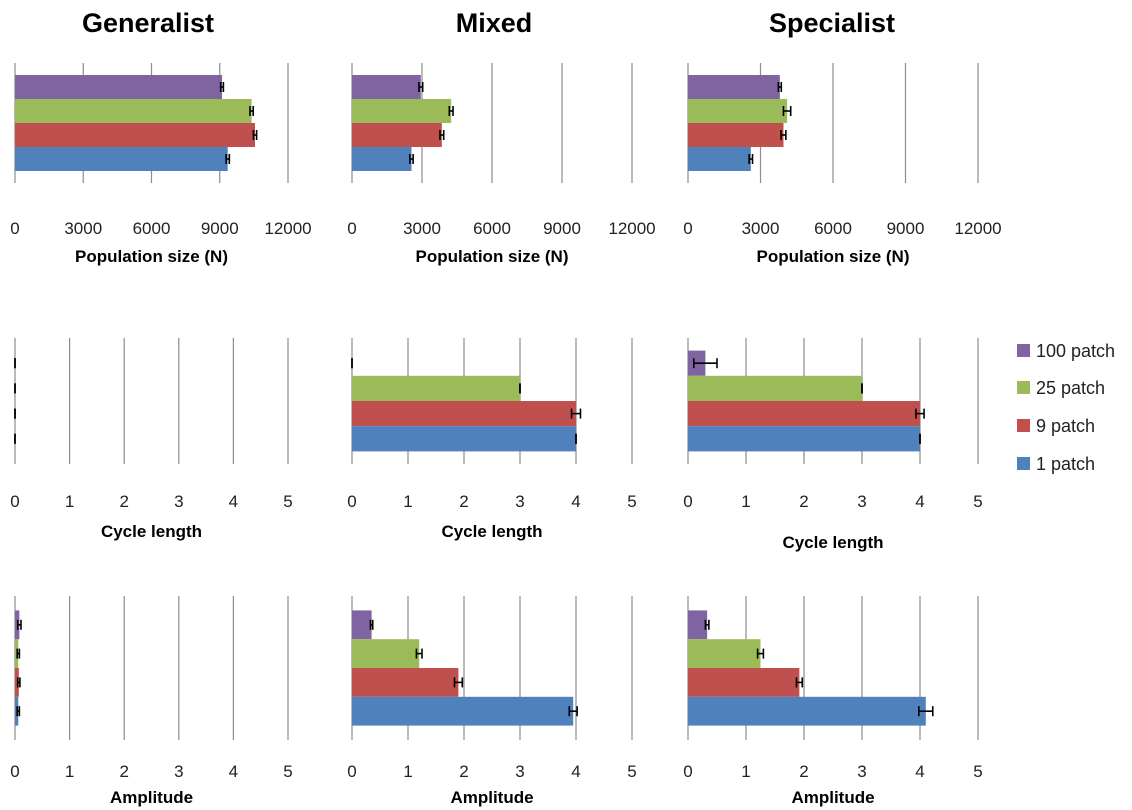 The width and height of the screenshot is (1132, 810). I want to click on panel-mixed-amplitude: 0 1 2 3 4 5 Amplitude, so click(492, 701).